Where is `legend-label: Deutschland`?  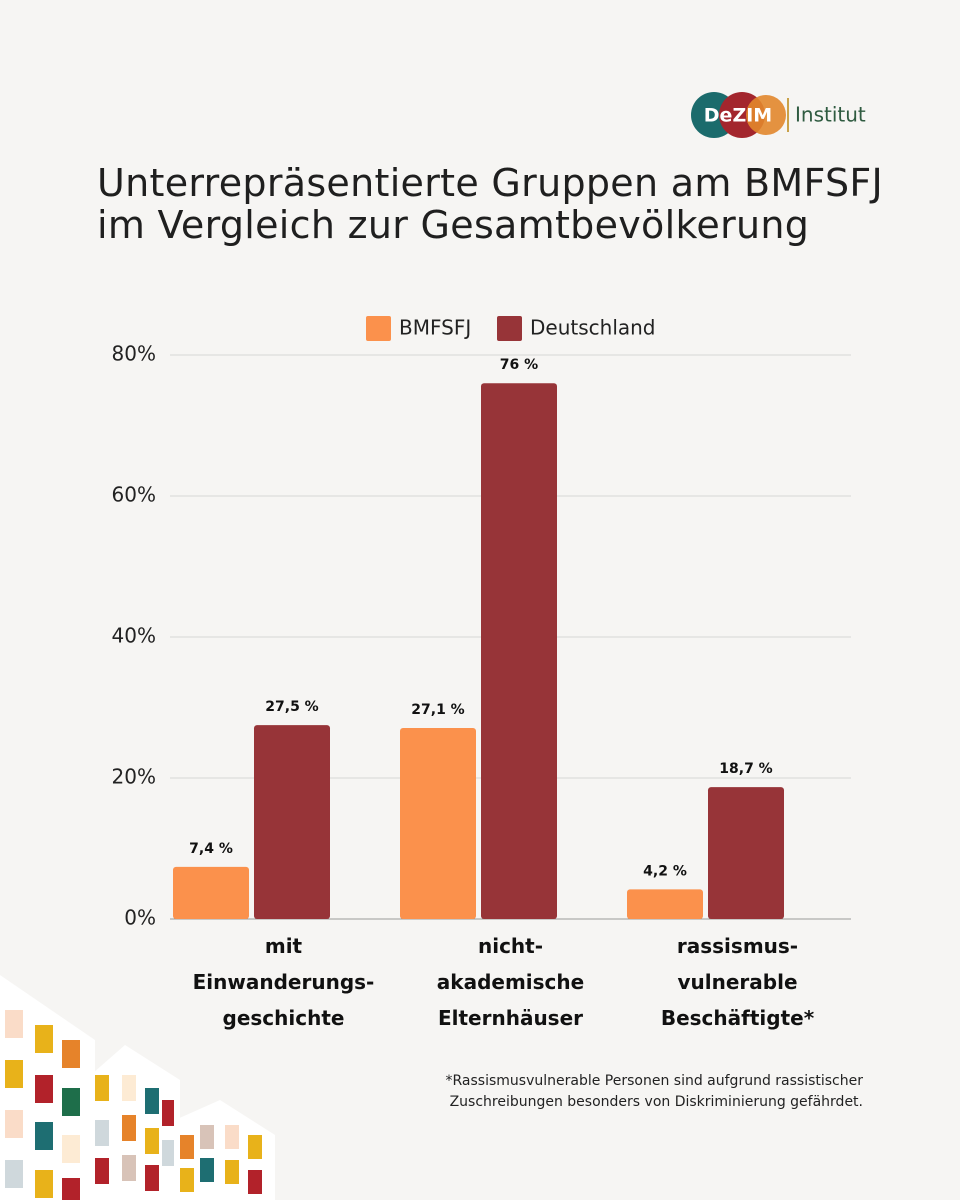
legend-label: Deutschland is located at coordinates (593, 328).